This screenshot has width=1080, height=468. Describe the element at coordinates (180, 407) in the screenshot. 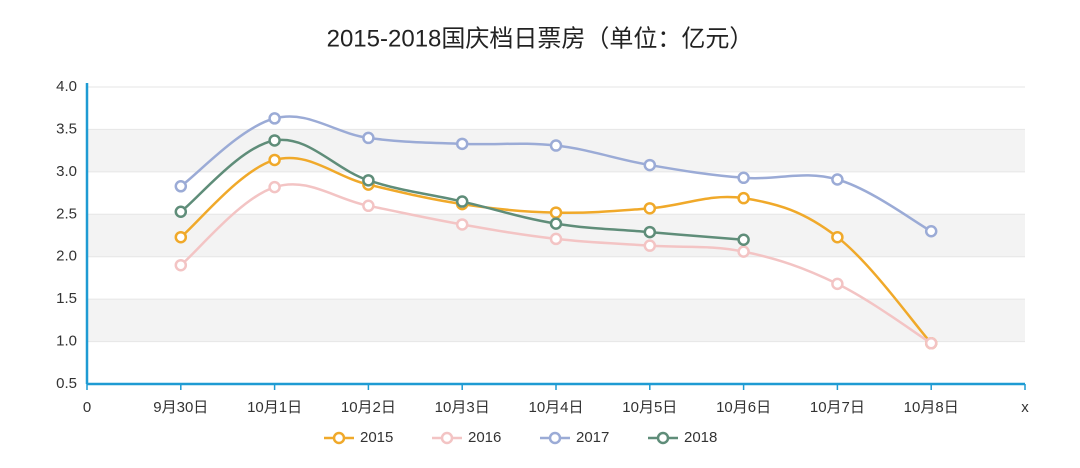

I see `x-tick-label: 9月30日` at that location.